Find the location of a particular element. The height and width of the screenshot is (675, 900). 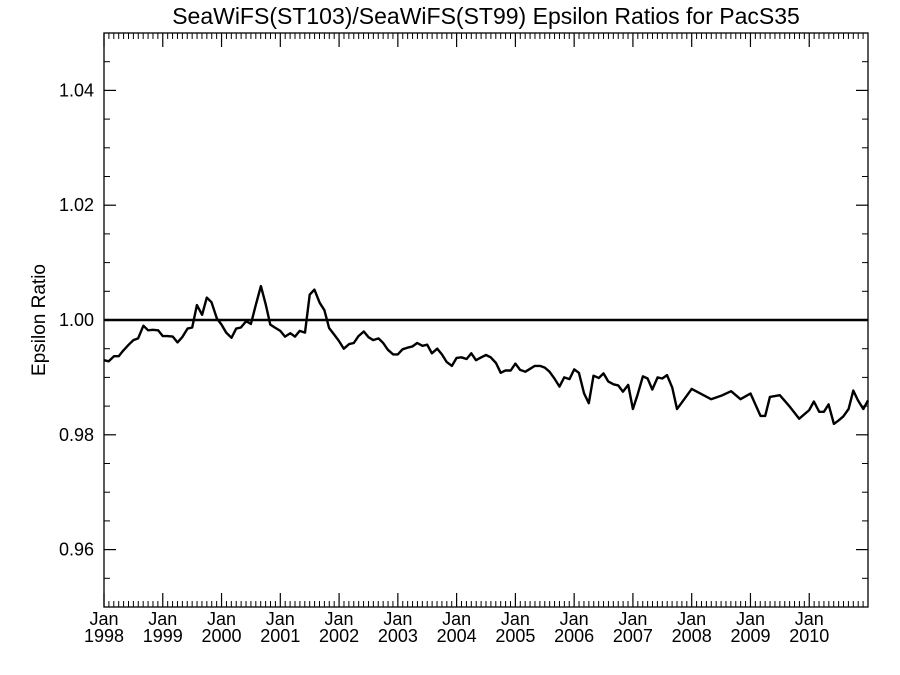

x-tick-year: 2005 is located at coordinates (515, 636).